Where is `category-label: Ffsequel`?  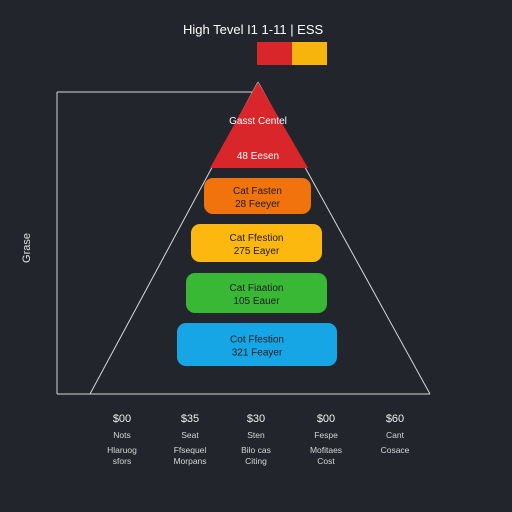 category-label: Ffsequel is located at coordinates (190, 450).